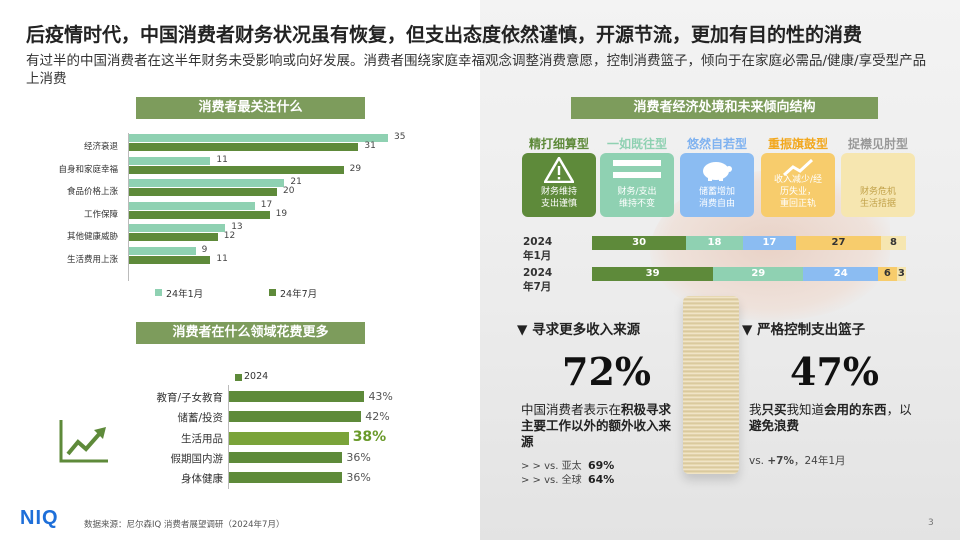 This screenshot has height=540, width=960. Describe the element at coordinates (887, 274) in the screenshot. I see `structure-segment: 6` at that location.